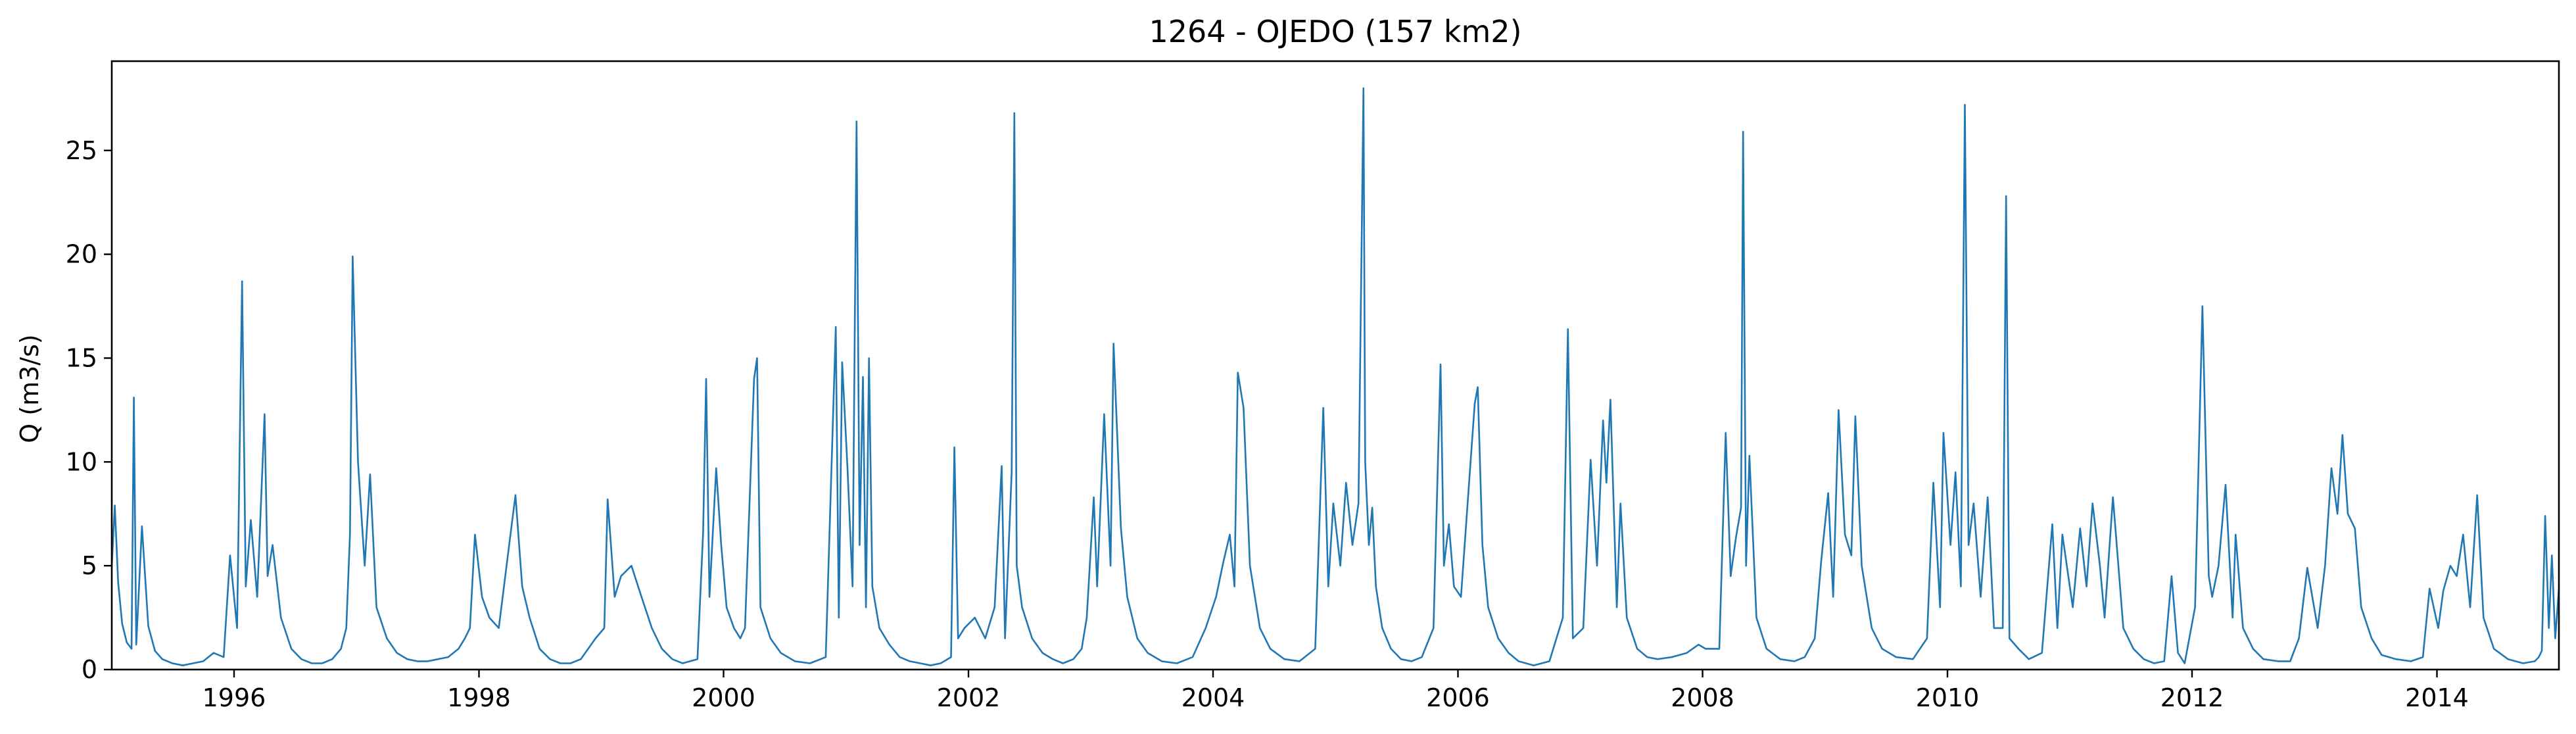 Image resolution: width=2576 pixels, height=734 pixels. I want to click on x-tick-label: 2010, so click(1948, 697).